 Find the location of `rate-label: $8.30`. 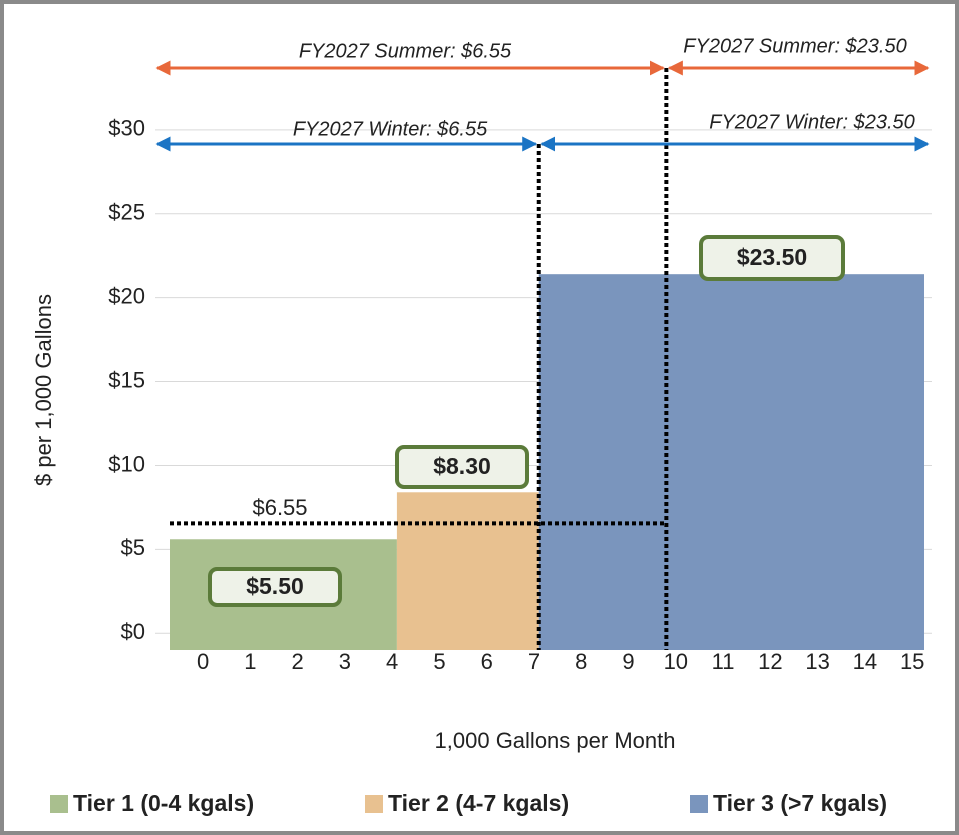

rate-label: $8.30 is located at coordinates (462, 466).